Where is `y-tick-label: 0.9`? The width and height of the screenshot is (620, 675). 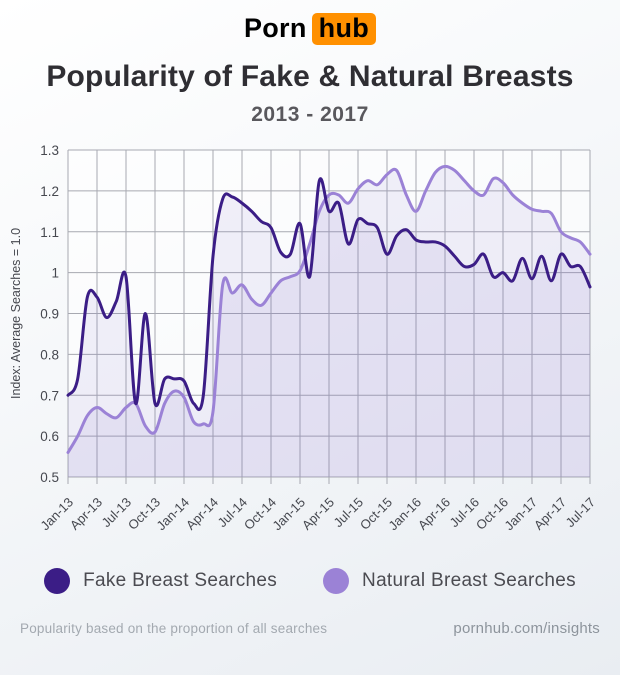
y-tick-label: 0.9 is located at coordinates (49, 314).